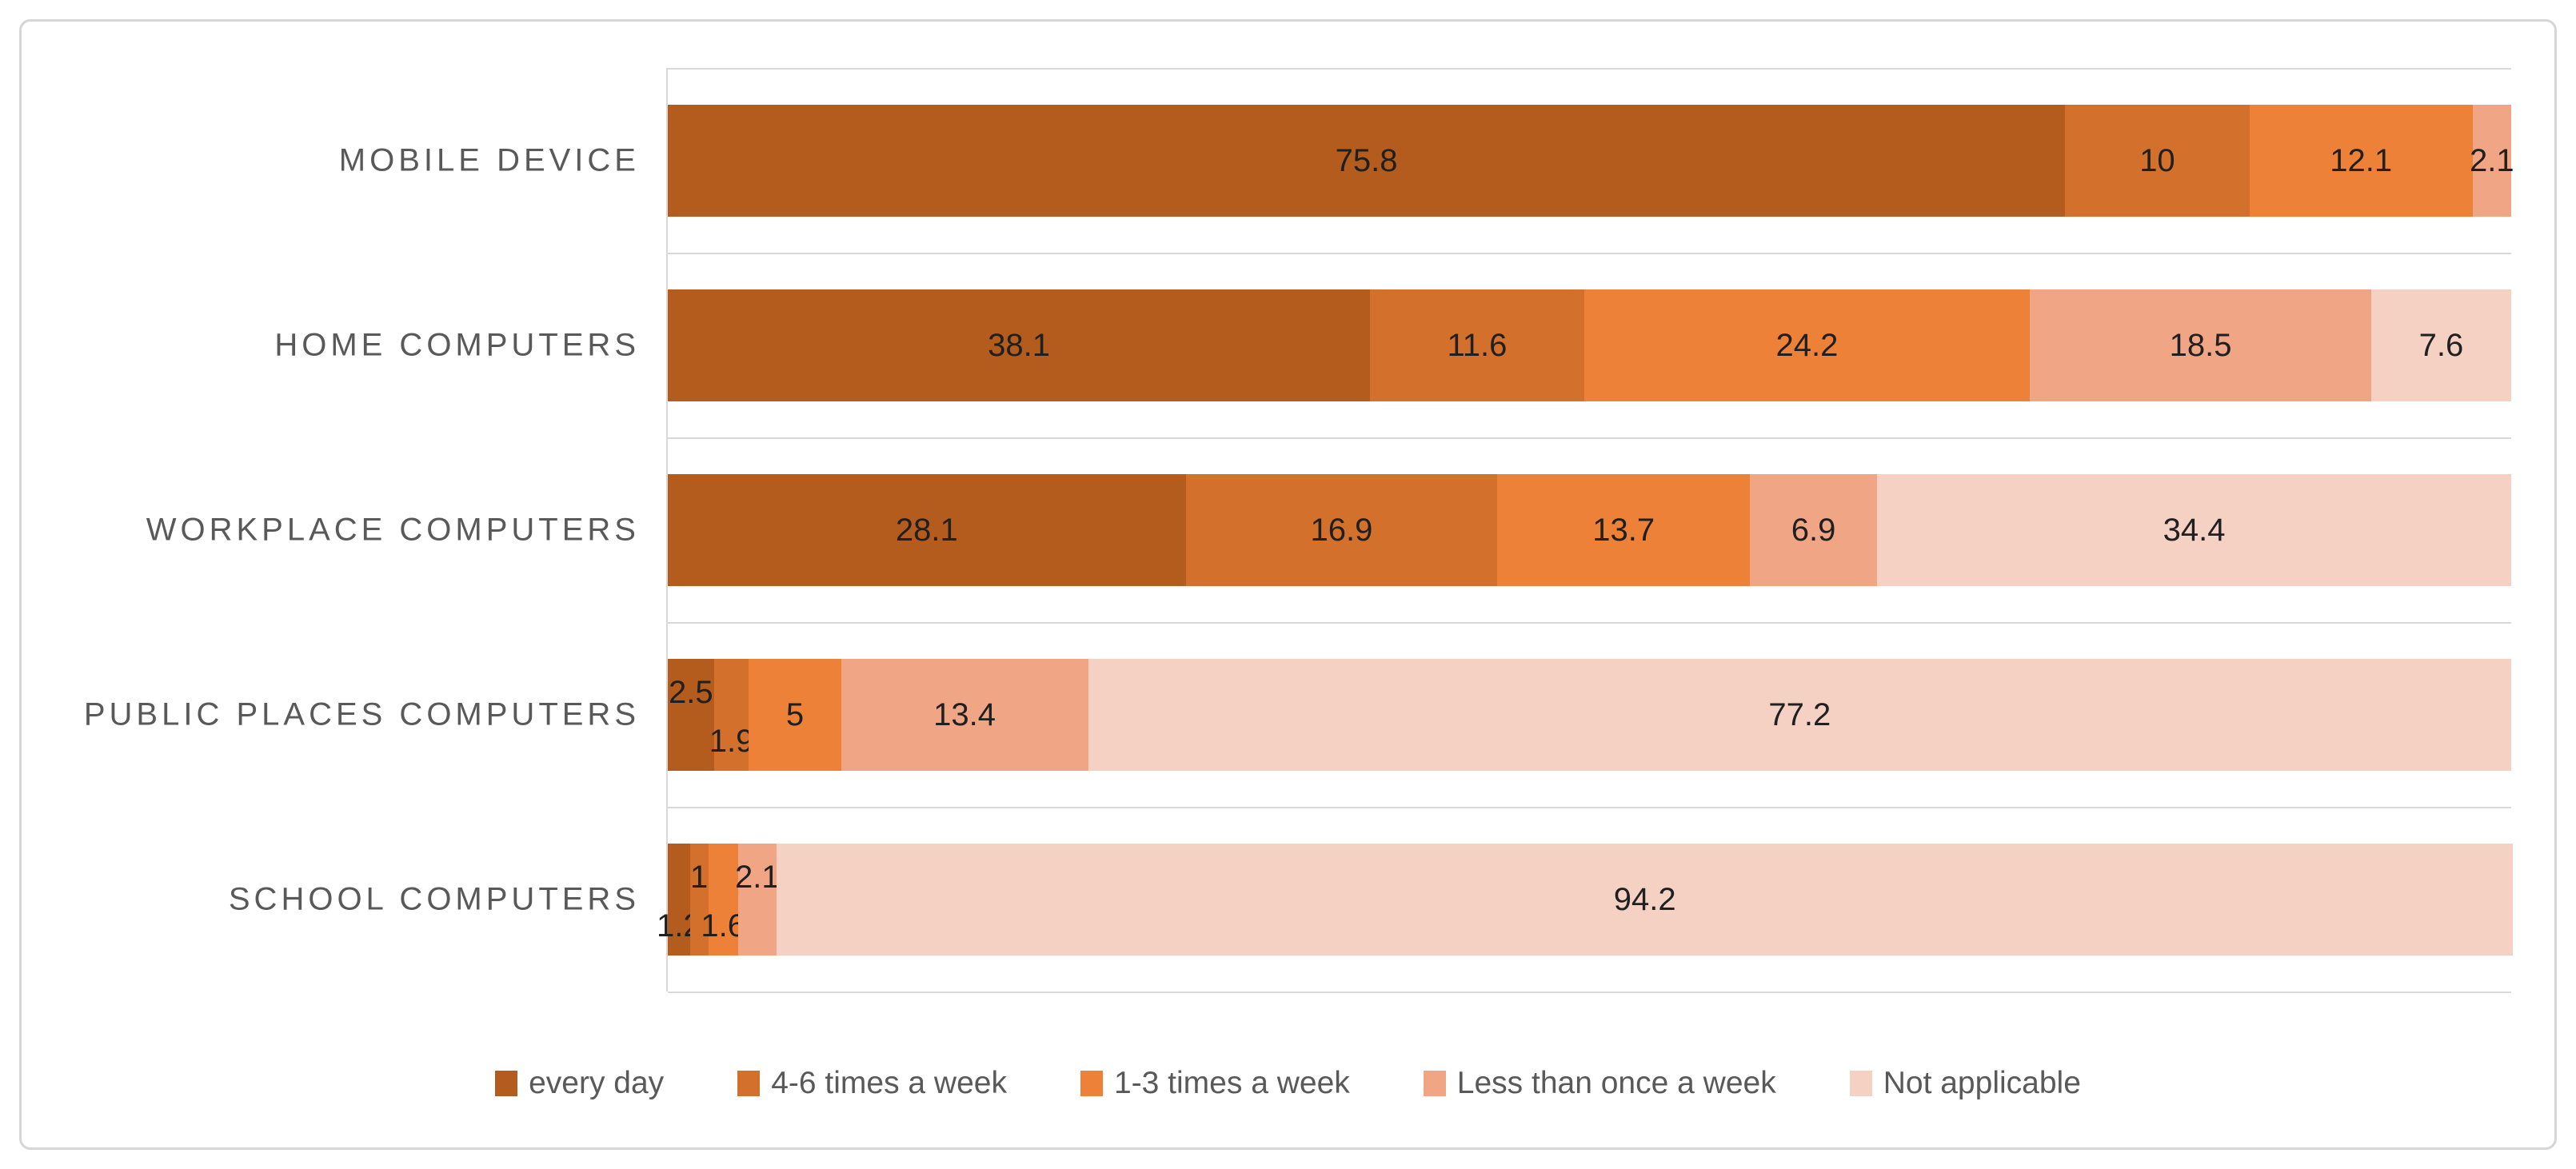 The height and width of the screenshot is (1169, 2576). I want to click on bar-row: 38.1 11.6 24.2 18.5 7.6, so click(1590, 345).